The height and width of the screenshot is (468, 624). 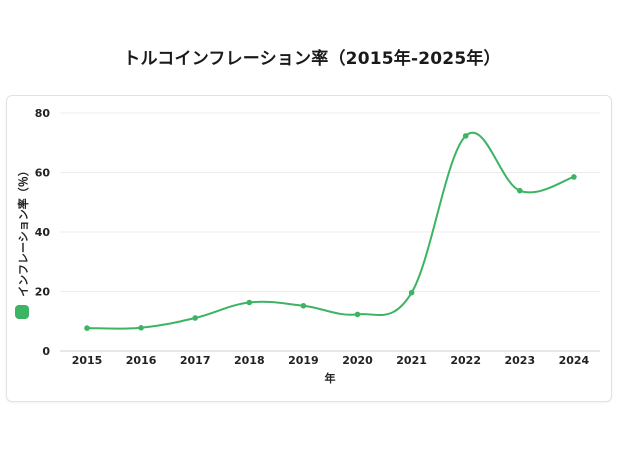 What do you see at coordinates (249, 360) in the screenshot?
I see `x-tick-label: 2018` at bounding box center [249, 360].